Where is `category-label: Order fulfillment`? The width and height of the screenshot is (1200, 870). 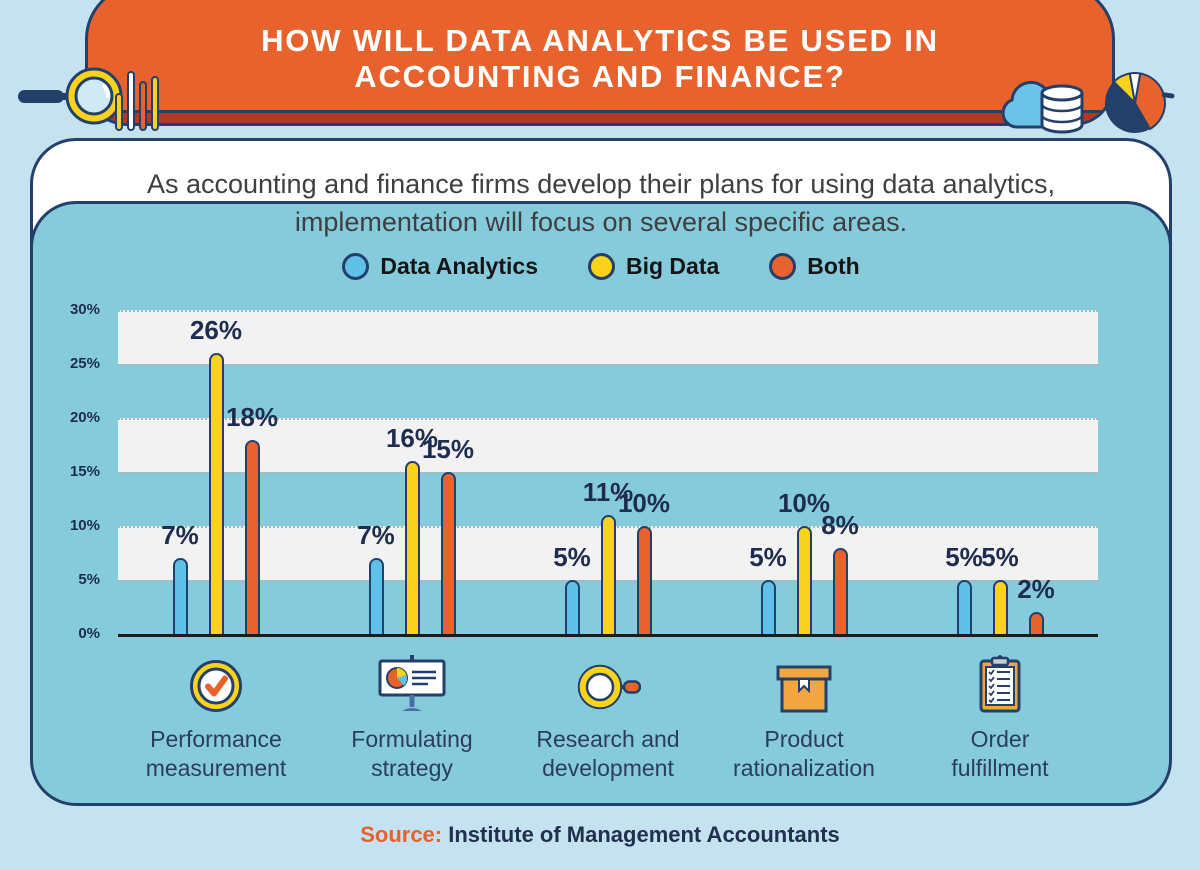
category-label: Order fulfillment is located at coordinates (1000, 753).